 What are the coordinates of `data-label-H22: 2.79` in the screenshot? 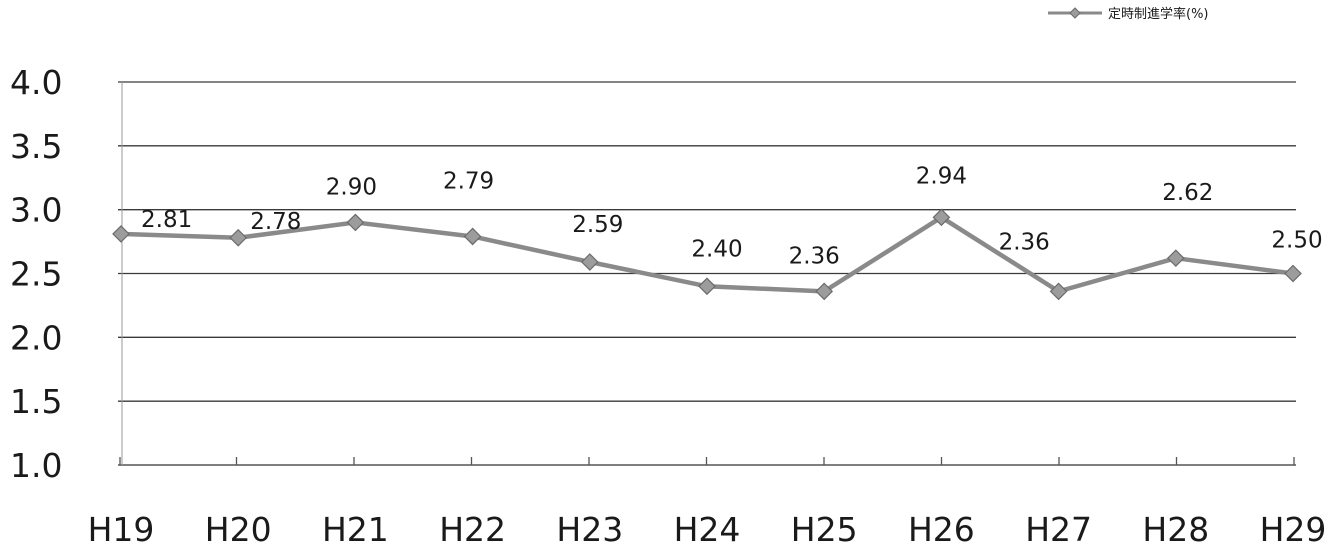 It's located at (468, 181).